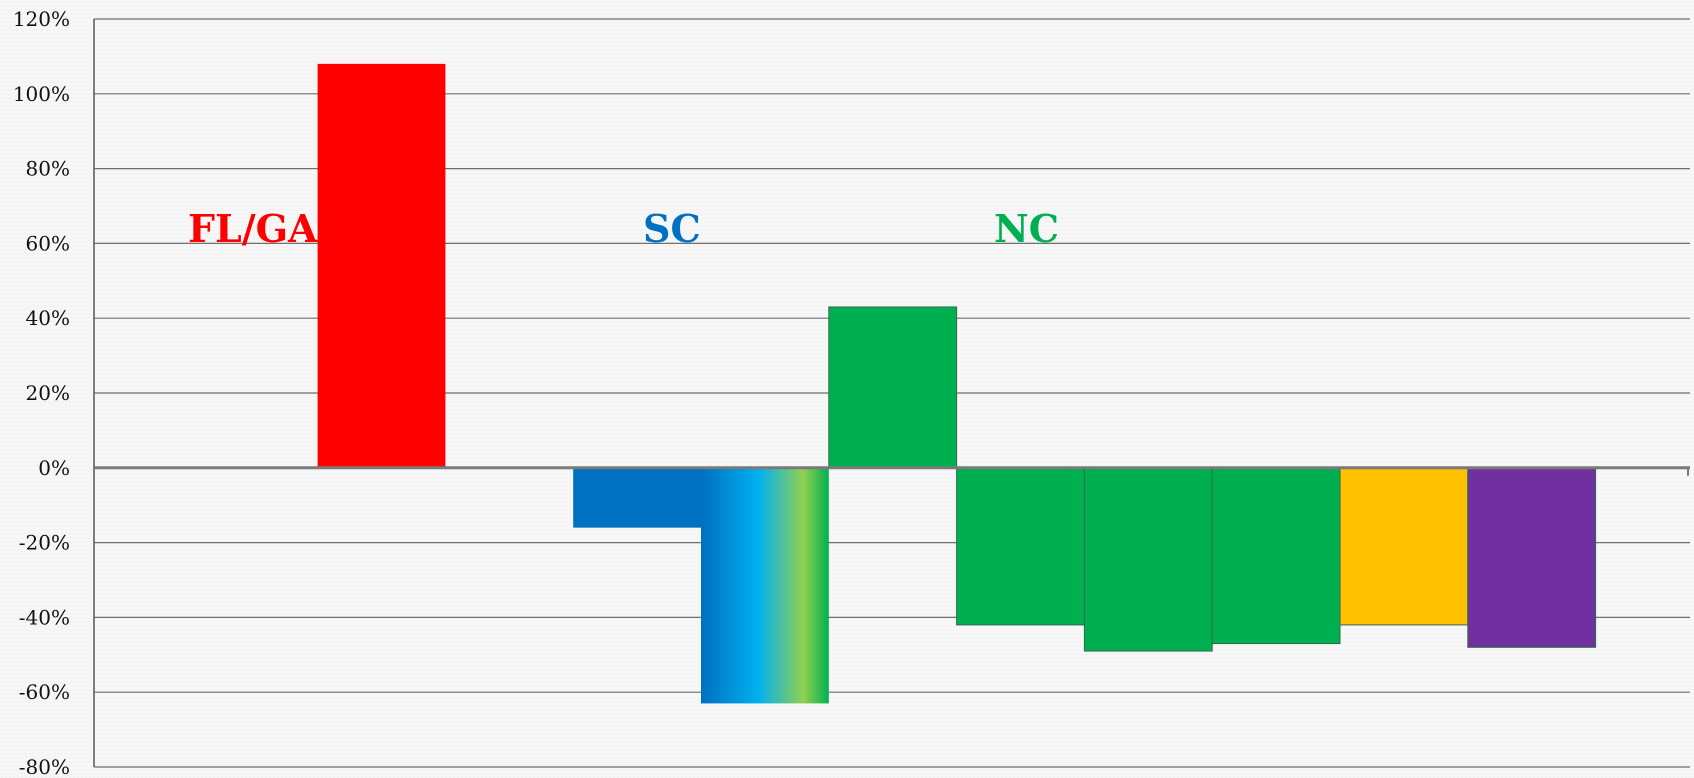 This screenshot has width=1694, height=778. I want to click on y-tick-label: 120%, so click(41, 19).